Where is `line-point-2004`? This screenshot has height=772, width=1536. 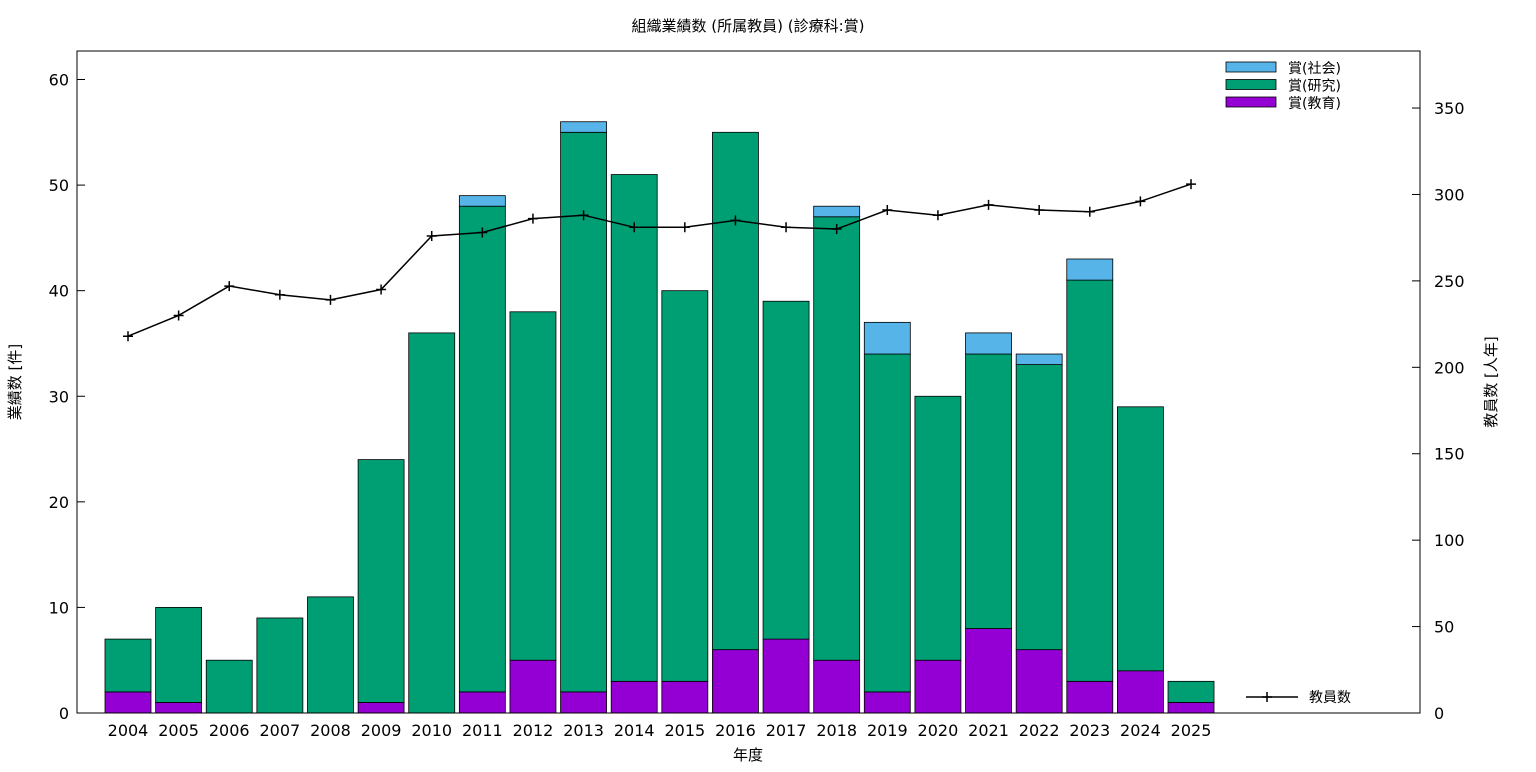
line-point-2004 is located at coordinates (128, 336).